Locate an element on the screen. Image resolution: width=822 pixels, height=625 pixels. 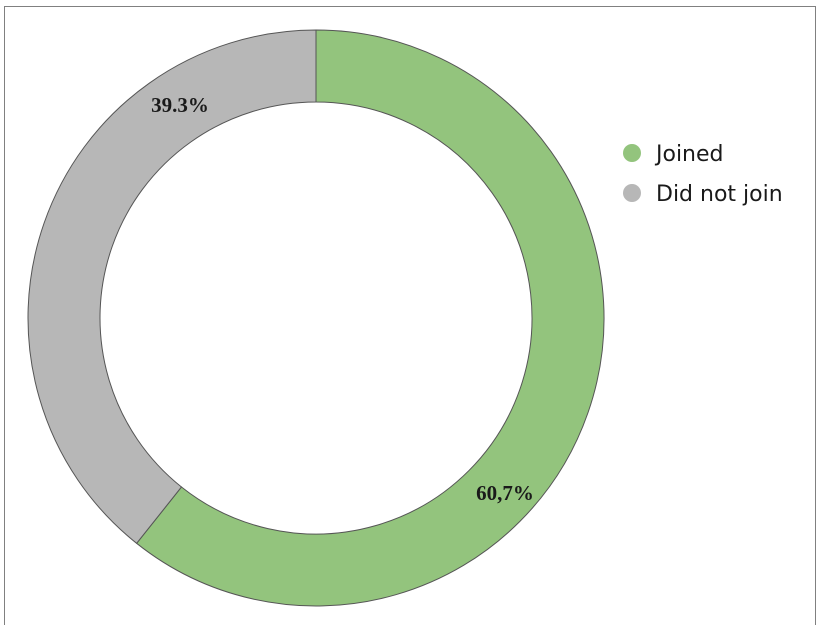
legend-marker-joined is located at coordinates (632, 153).